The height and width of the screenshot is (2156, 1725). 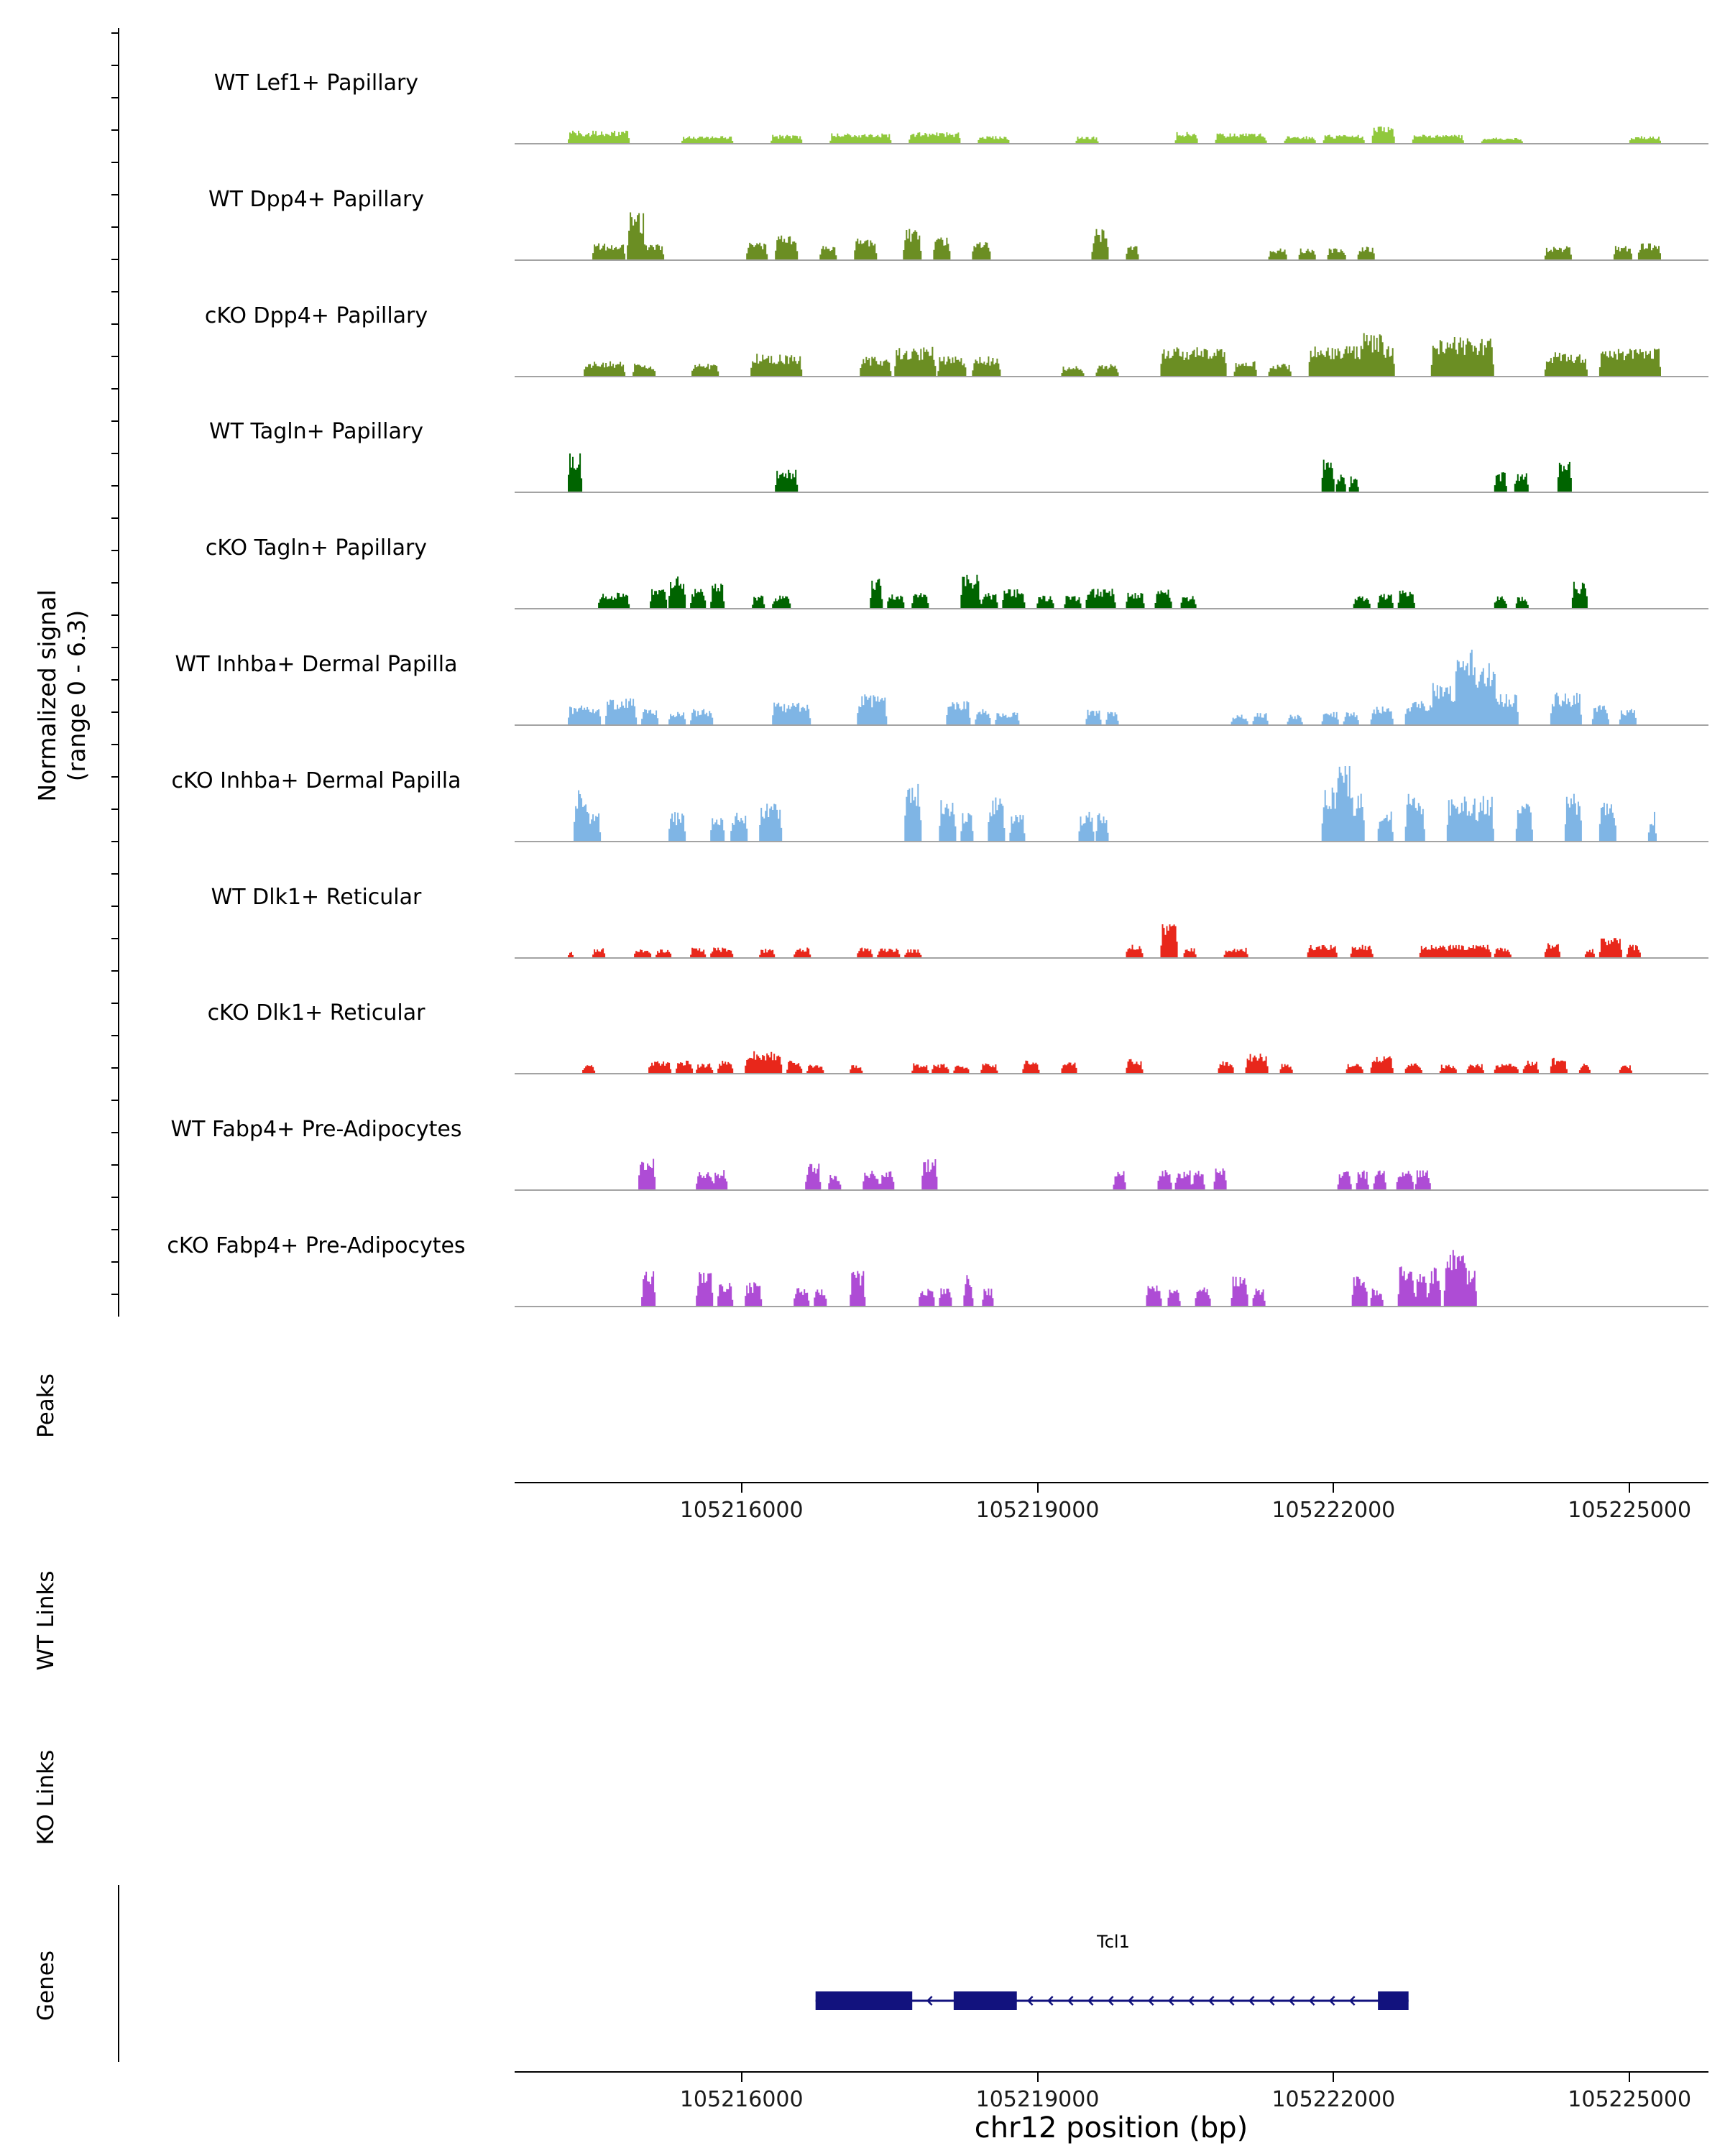 What do you see at coordinates (316, 1129) in the screenshot?
I see `track-label: WT Fabp4+ Pre-Adipocytes` at bounding box center [316, 1129].